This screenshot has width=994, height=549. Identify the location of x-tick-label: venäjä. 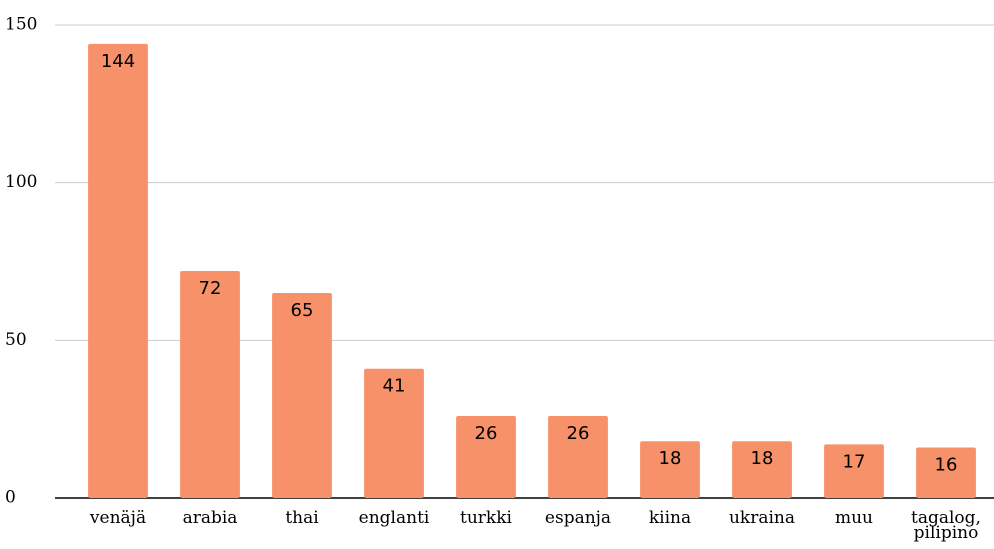
(118, 518).